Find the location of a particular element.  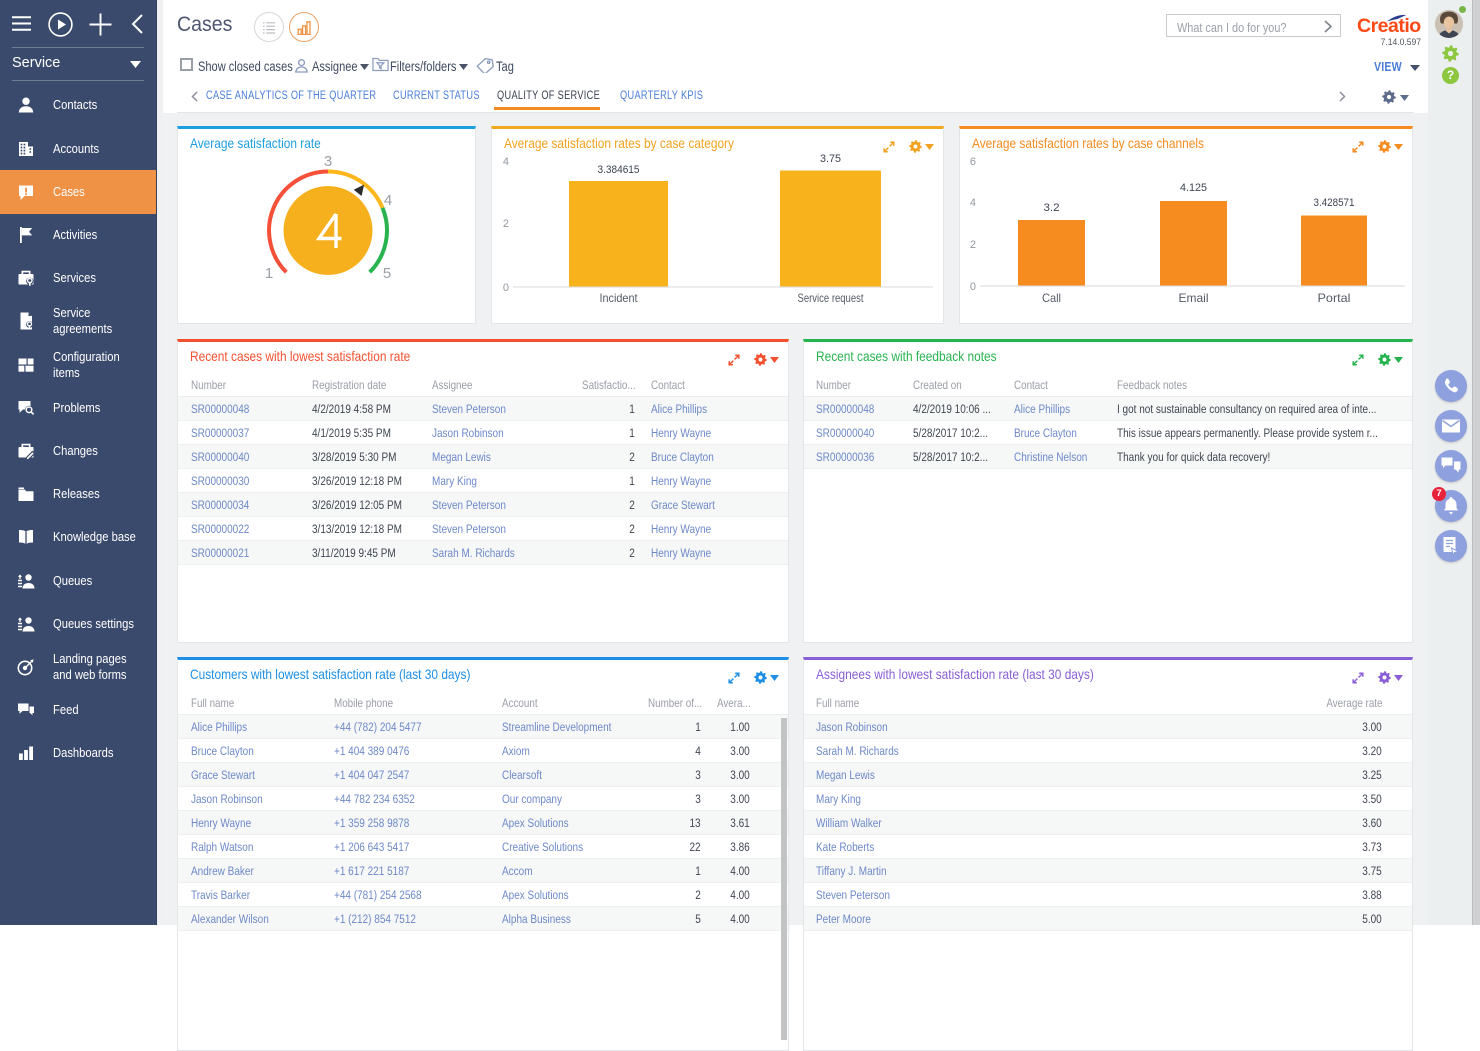

svg-text: Creatio is located at coordinates (1389, 26).